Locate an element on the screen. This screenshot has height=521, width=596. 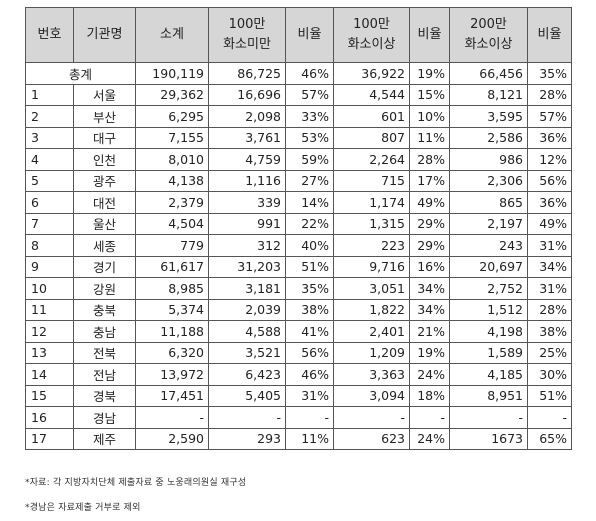
table-cell: 19% is located at coordinates (429, 352).